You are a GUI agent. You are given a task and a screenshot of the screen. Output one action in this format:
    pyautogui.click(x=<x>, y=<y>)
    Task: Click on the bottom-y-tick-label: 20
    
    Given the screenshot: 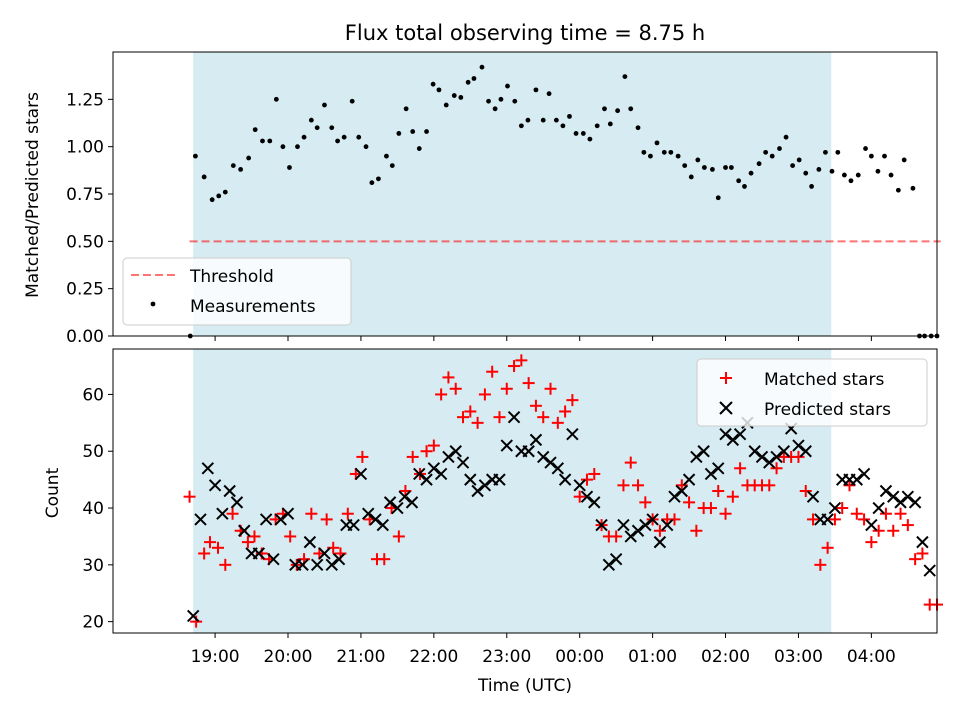 What is the action you would take?
    pyautogui.click(x=93, y=623)
    